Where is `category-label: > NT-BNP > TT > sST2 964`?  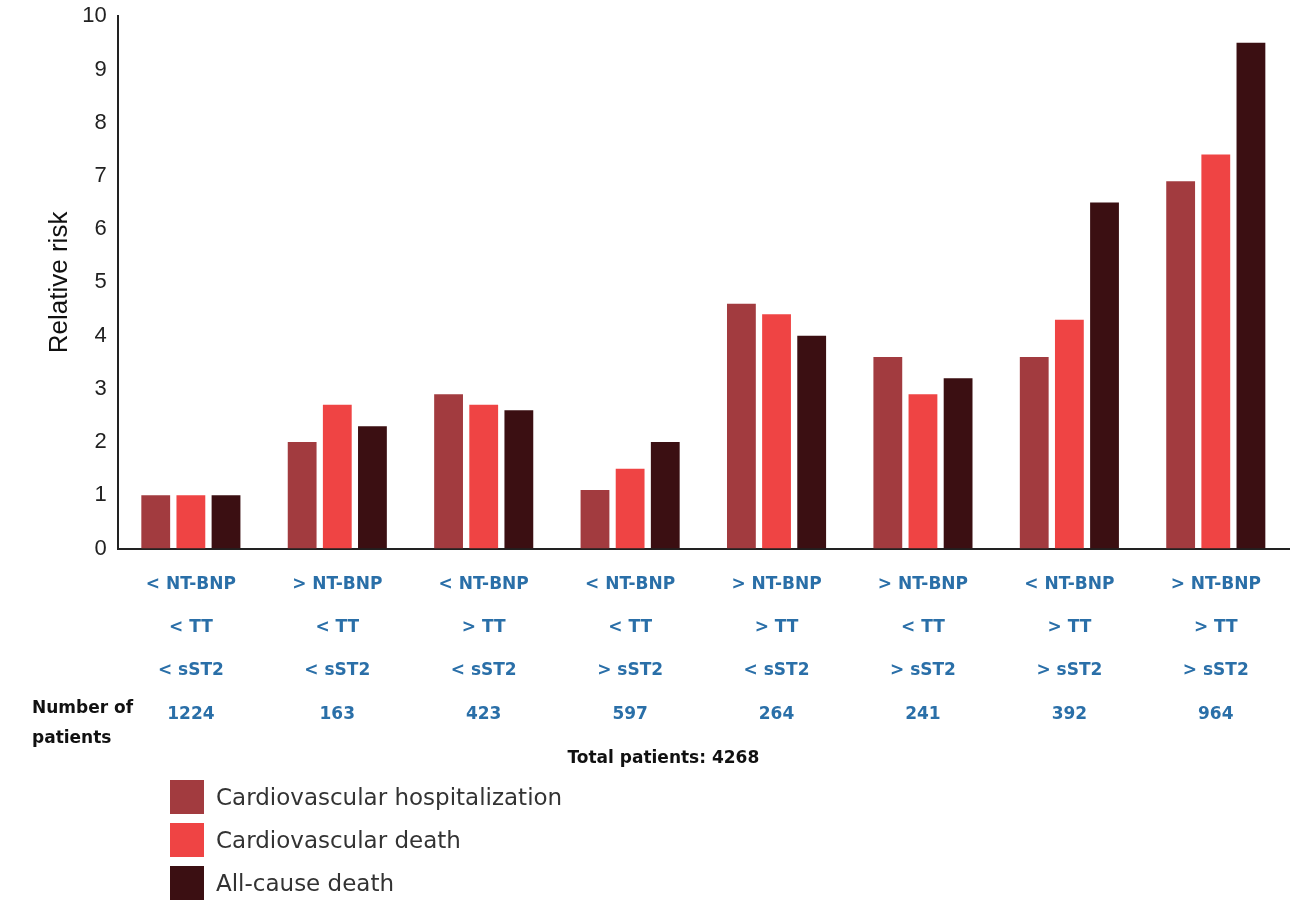 category-label: > NT-BNP > TT > sST2 964 is located at coordinates (1215, 647).